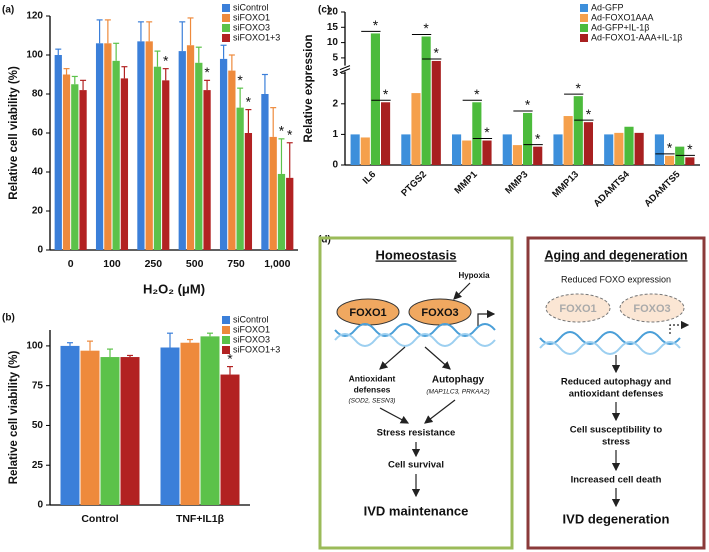 This screenshot has height=552, width=709. I want to click on dna, so click(610, 338).